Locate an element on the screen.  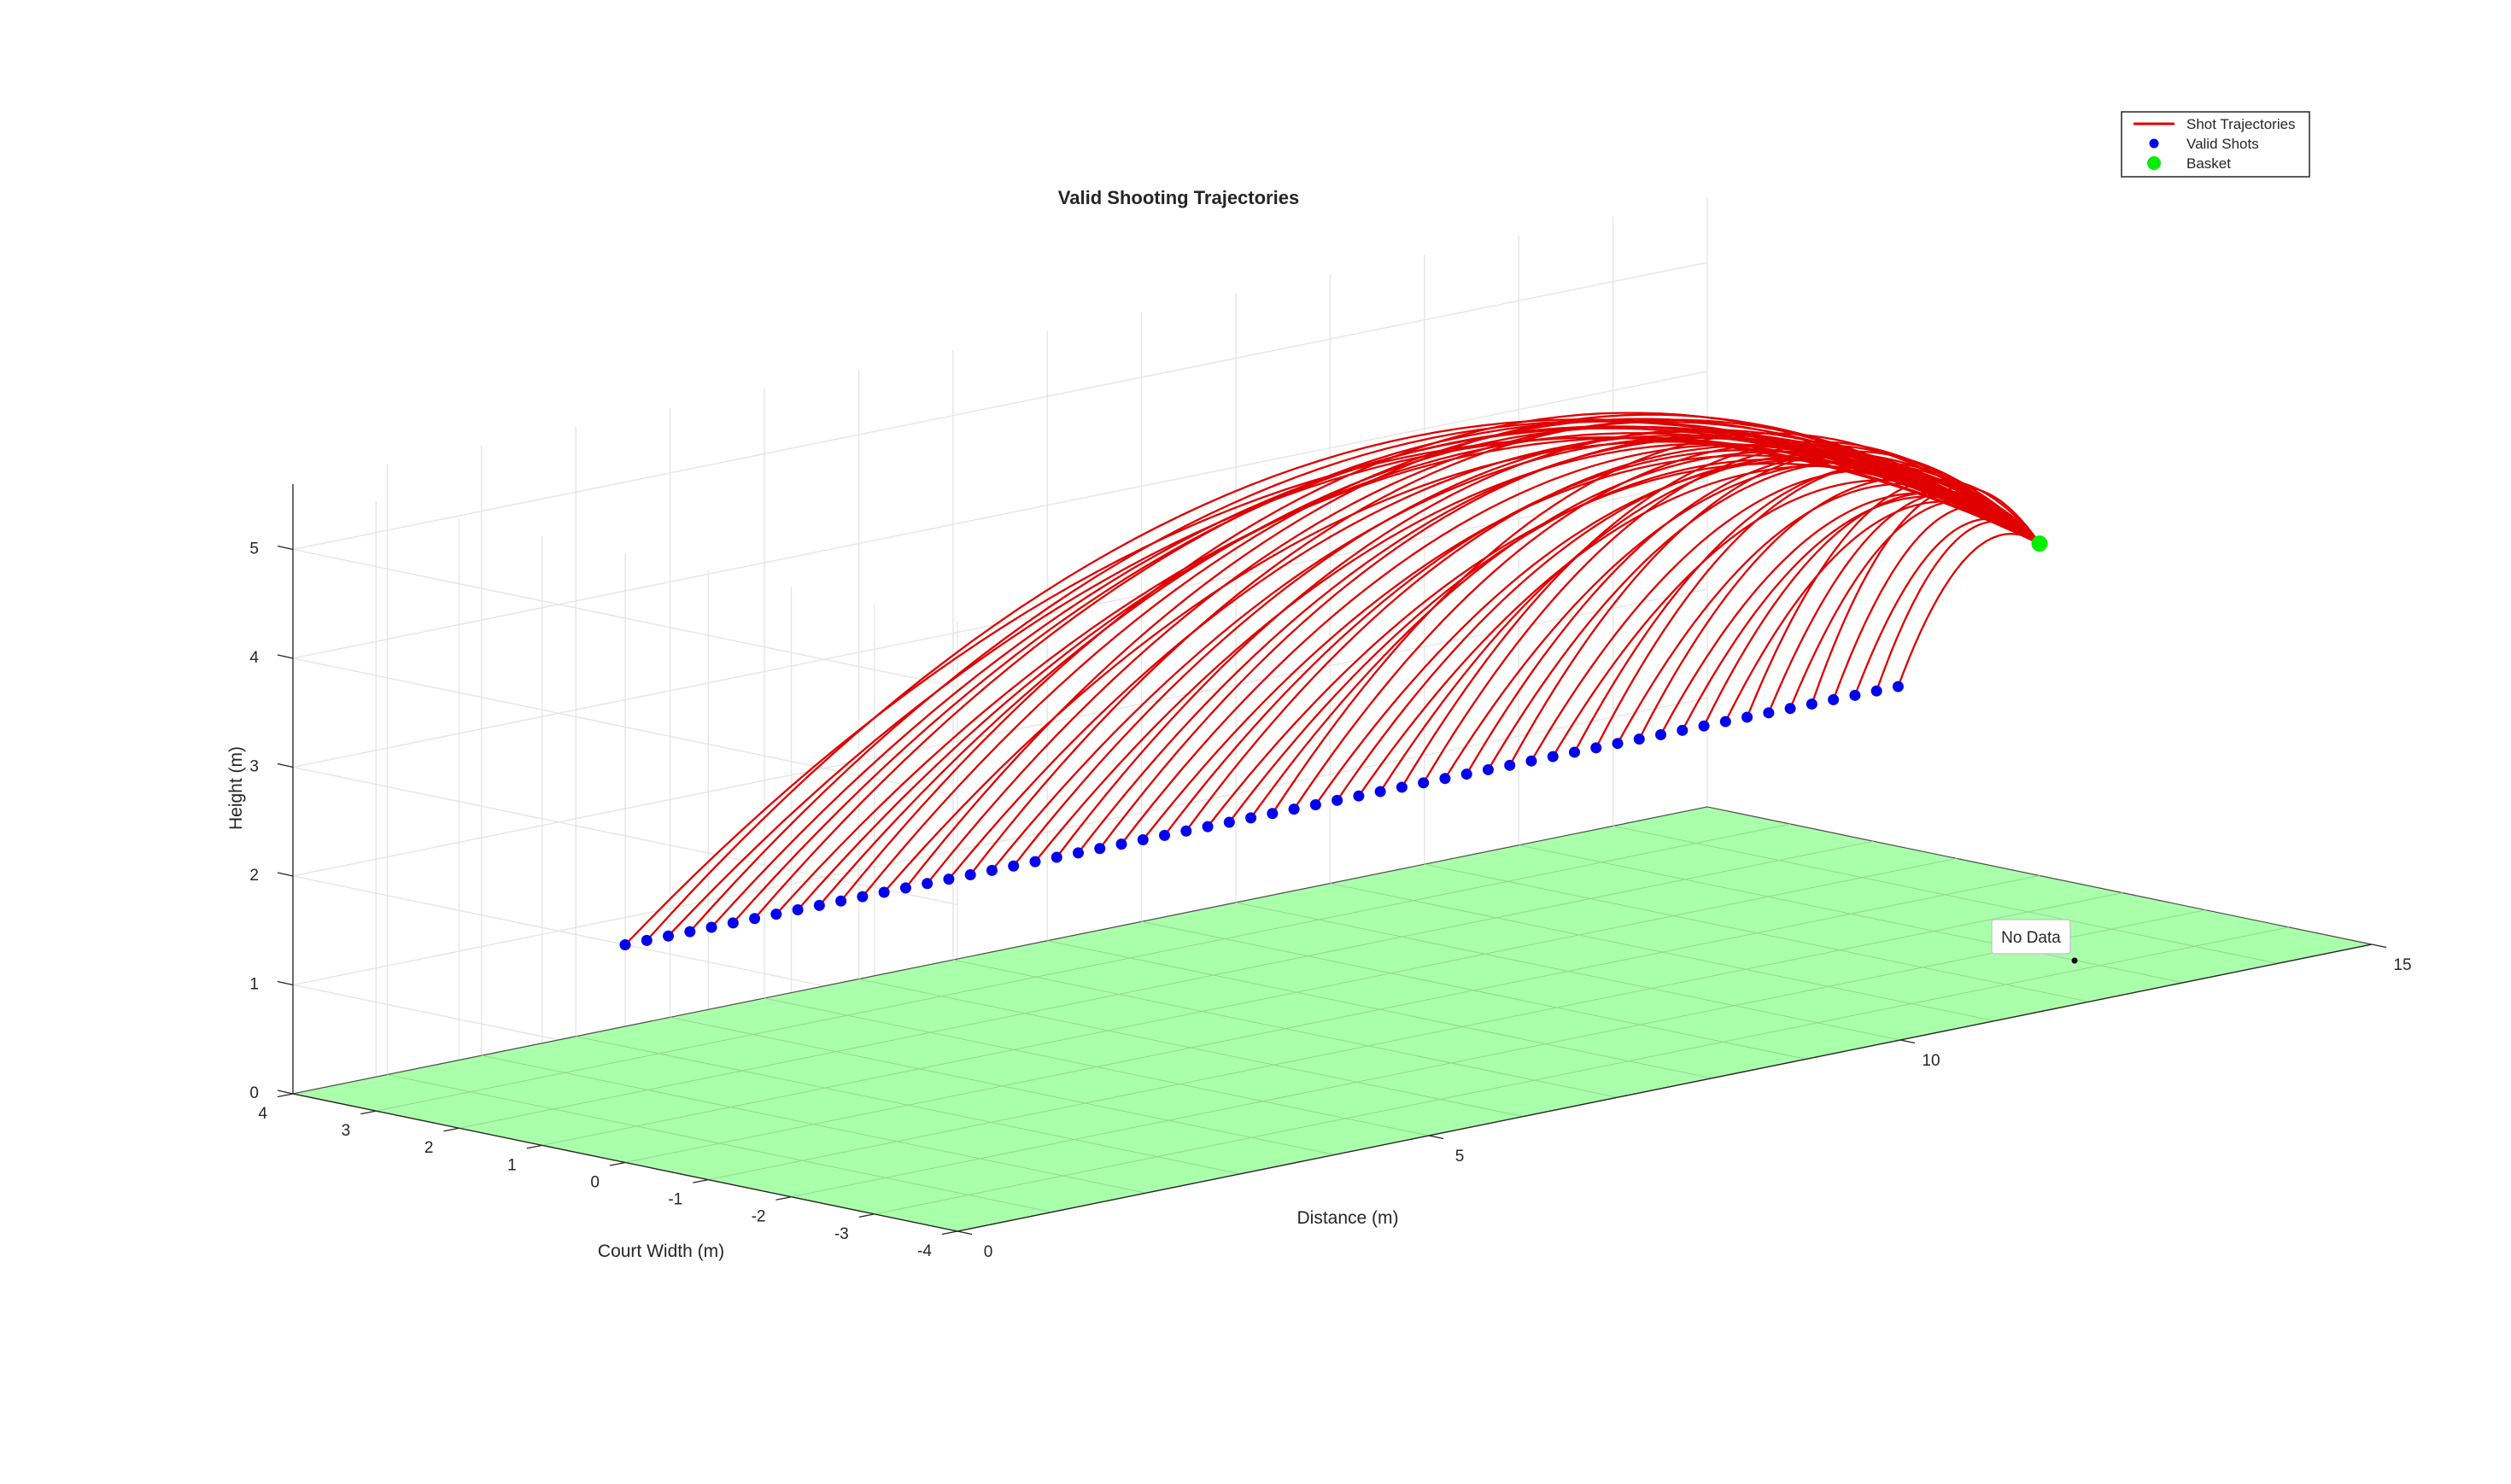
valid-shot-series is located at coordinates (1261, 816).